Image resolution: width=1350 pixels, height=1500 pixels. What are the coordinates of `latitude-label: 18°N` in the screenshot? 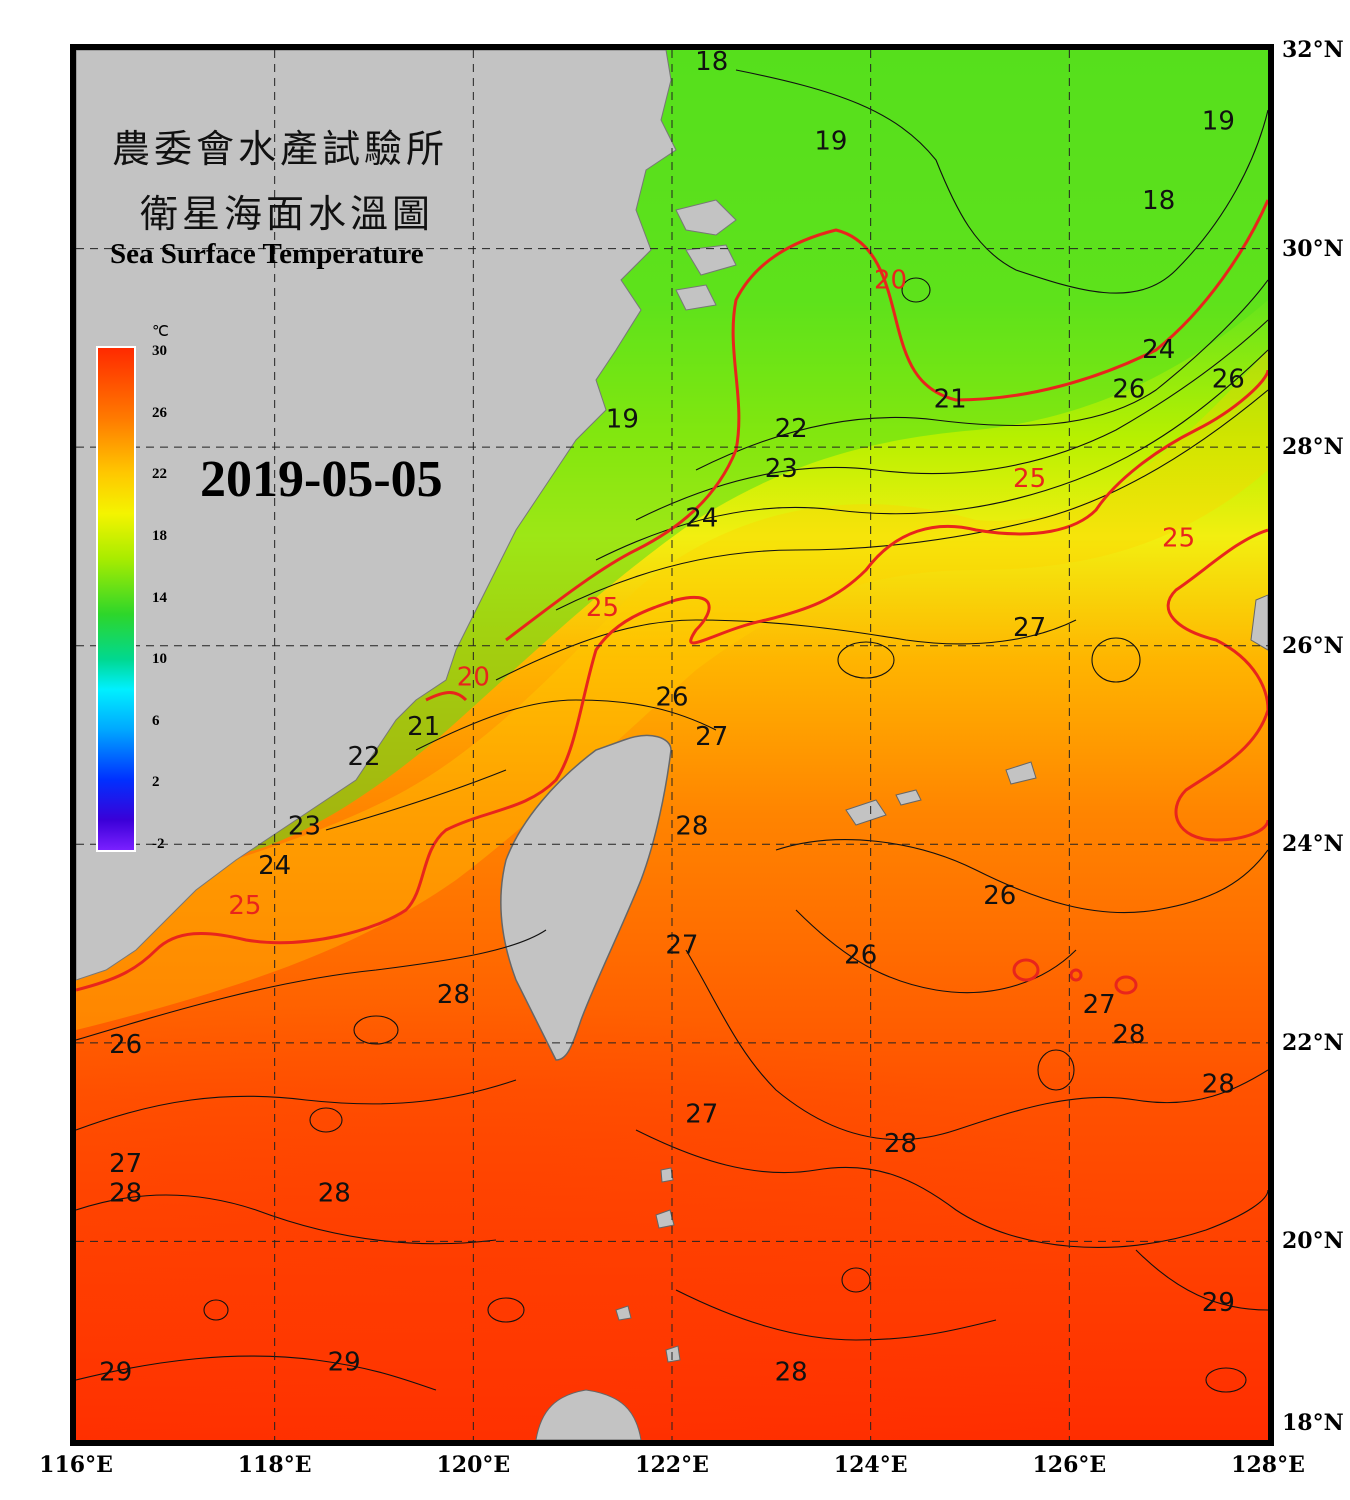 It's located at (1313, 1423).